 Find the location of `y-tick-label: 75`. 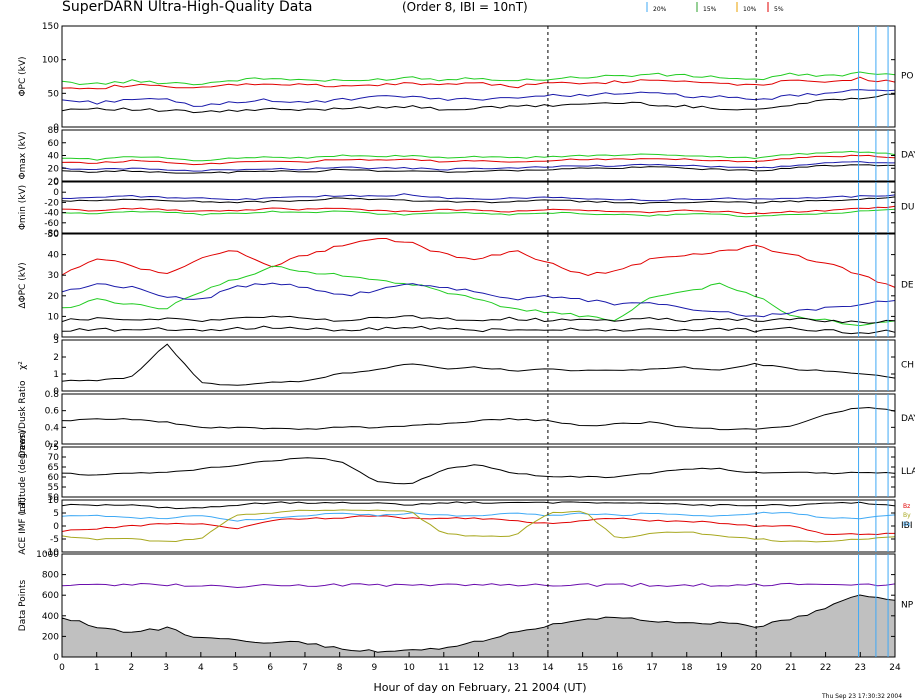

y-tick-label: 75 is located at coordinates (53, 448).